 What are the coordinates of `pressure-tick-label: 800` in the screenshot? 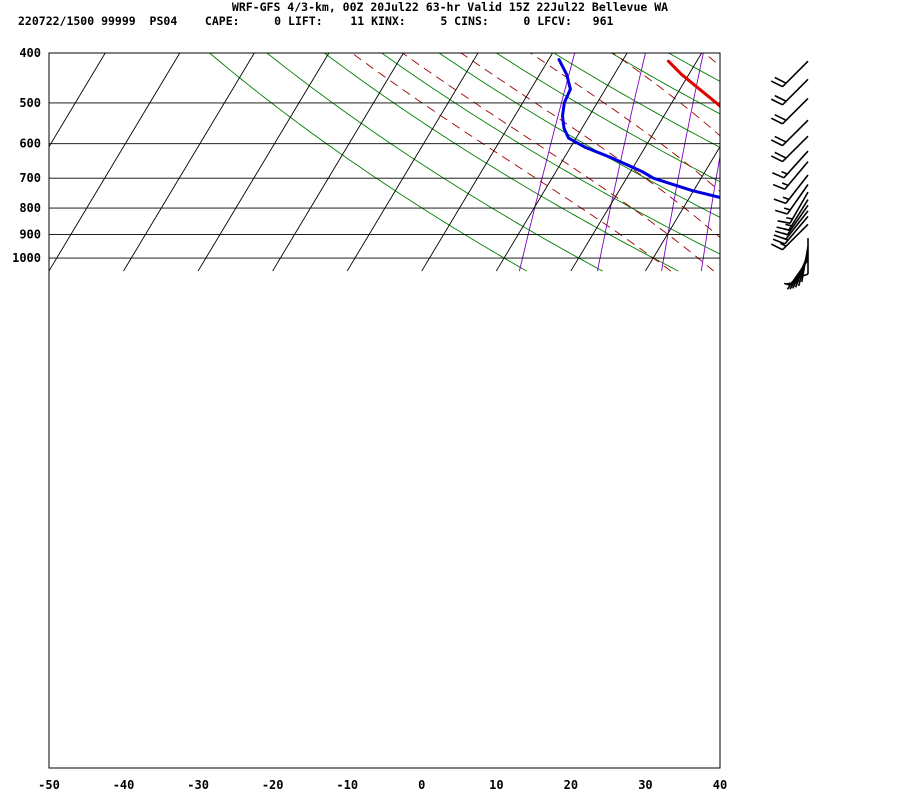 It's located at (30, 208).